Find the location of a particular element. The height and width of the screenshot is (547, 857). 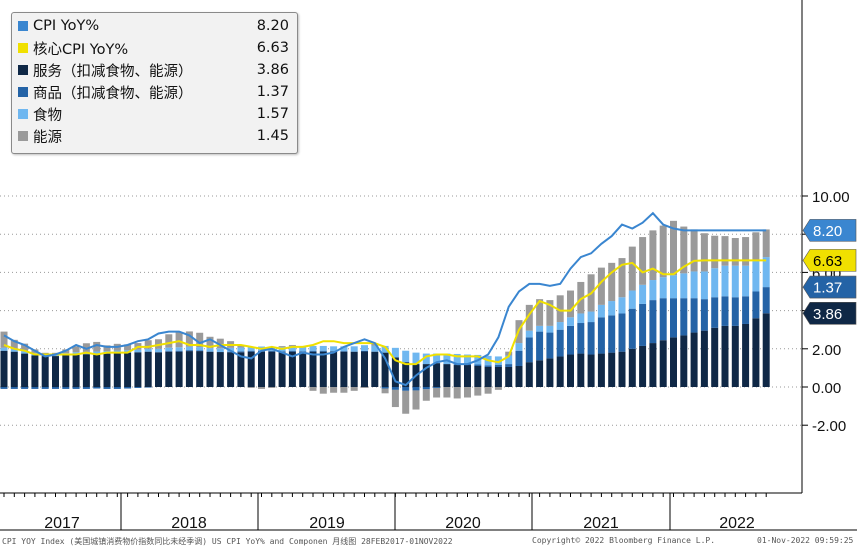

legend-label-energy: 能源 is located at coordinates (47, 137).